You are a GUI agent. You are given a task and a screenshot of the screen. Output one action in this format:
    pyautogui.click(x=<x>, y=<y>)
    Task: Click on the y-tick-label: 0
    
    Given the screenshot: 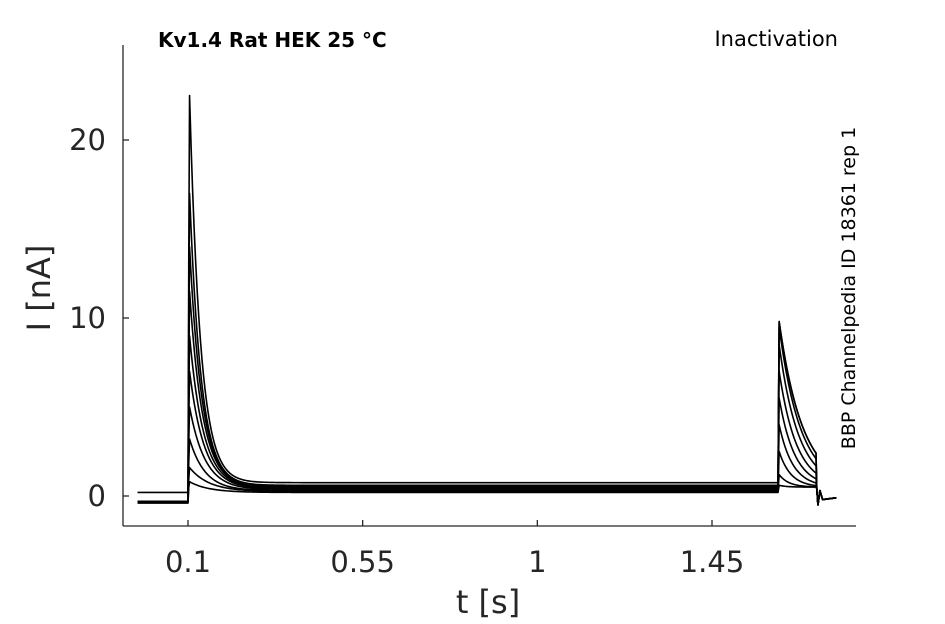 What is the action you would take?
    pyautogui.click(x=97, y=496)
    